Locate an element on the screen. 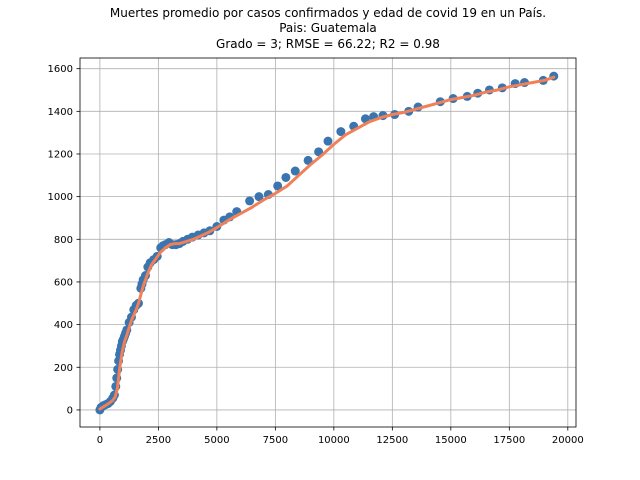 The height and width of the screenshot is (480, 640). chart-title-line-3: Grado = 3; RMSE = 66.22; R2 = 0.98 is located at coordinates (328, 44).